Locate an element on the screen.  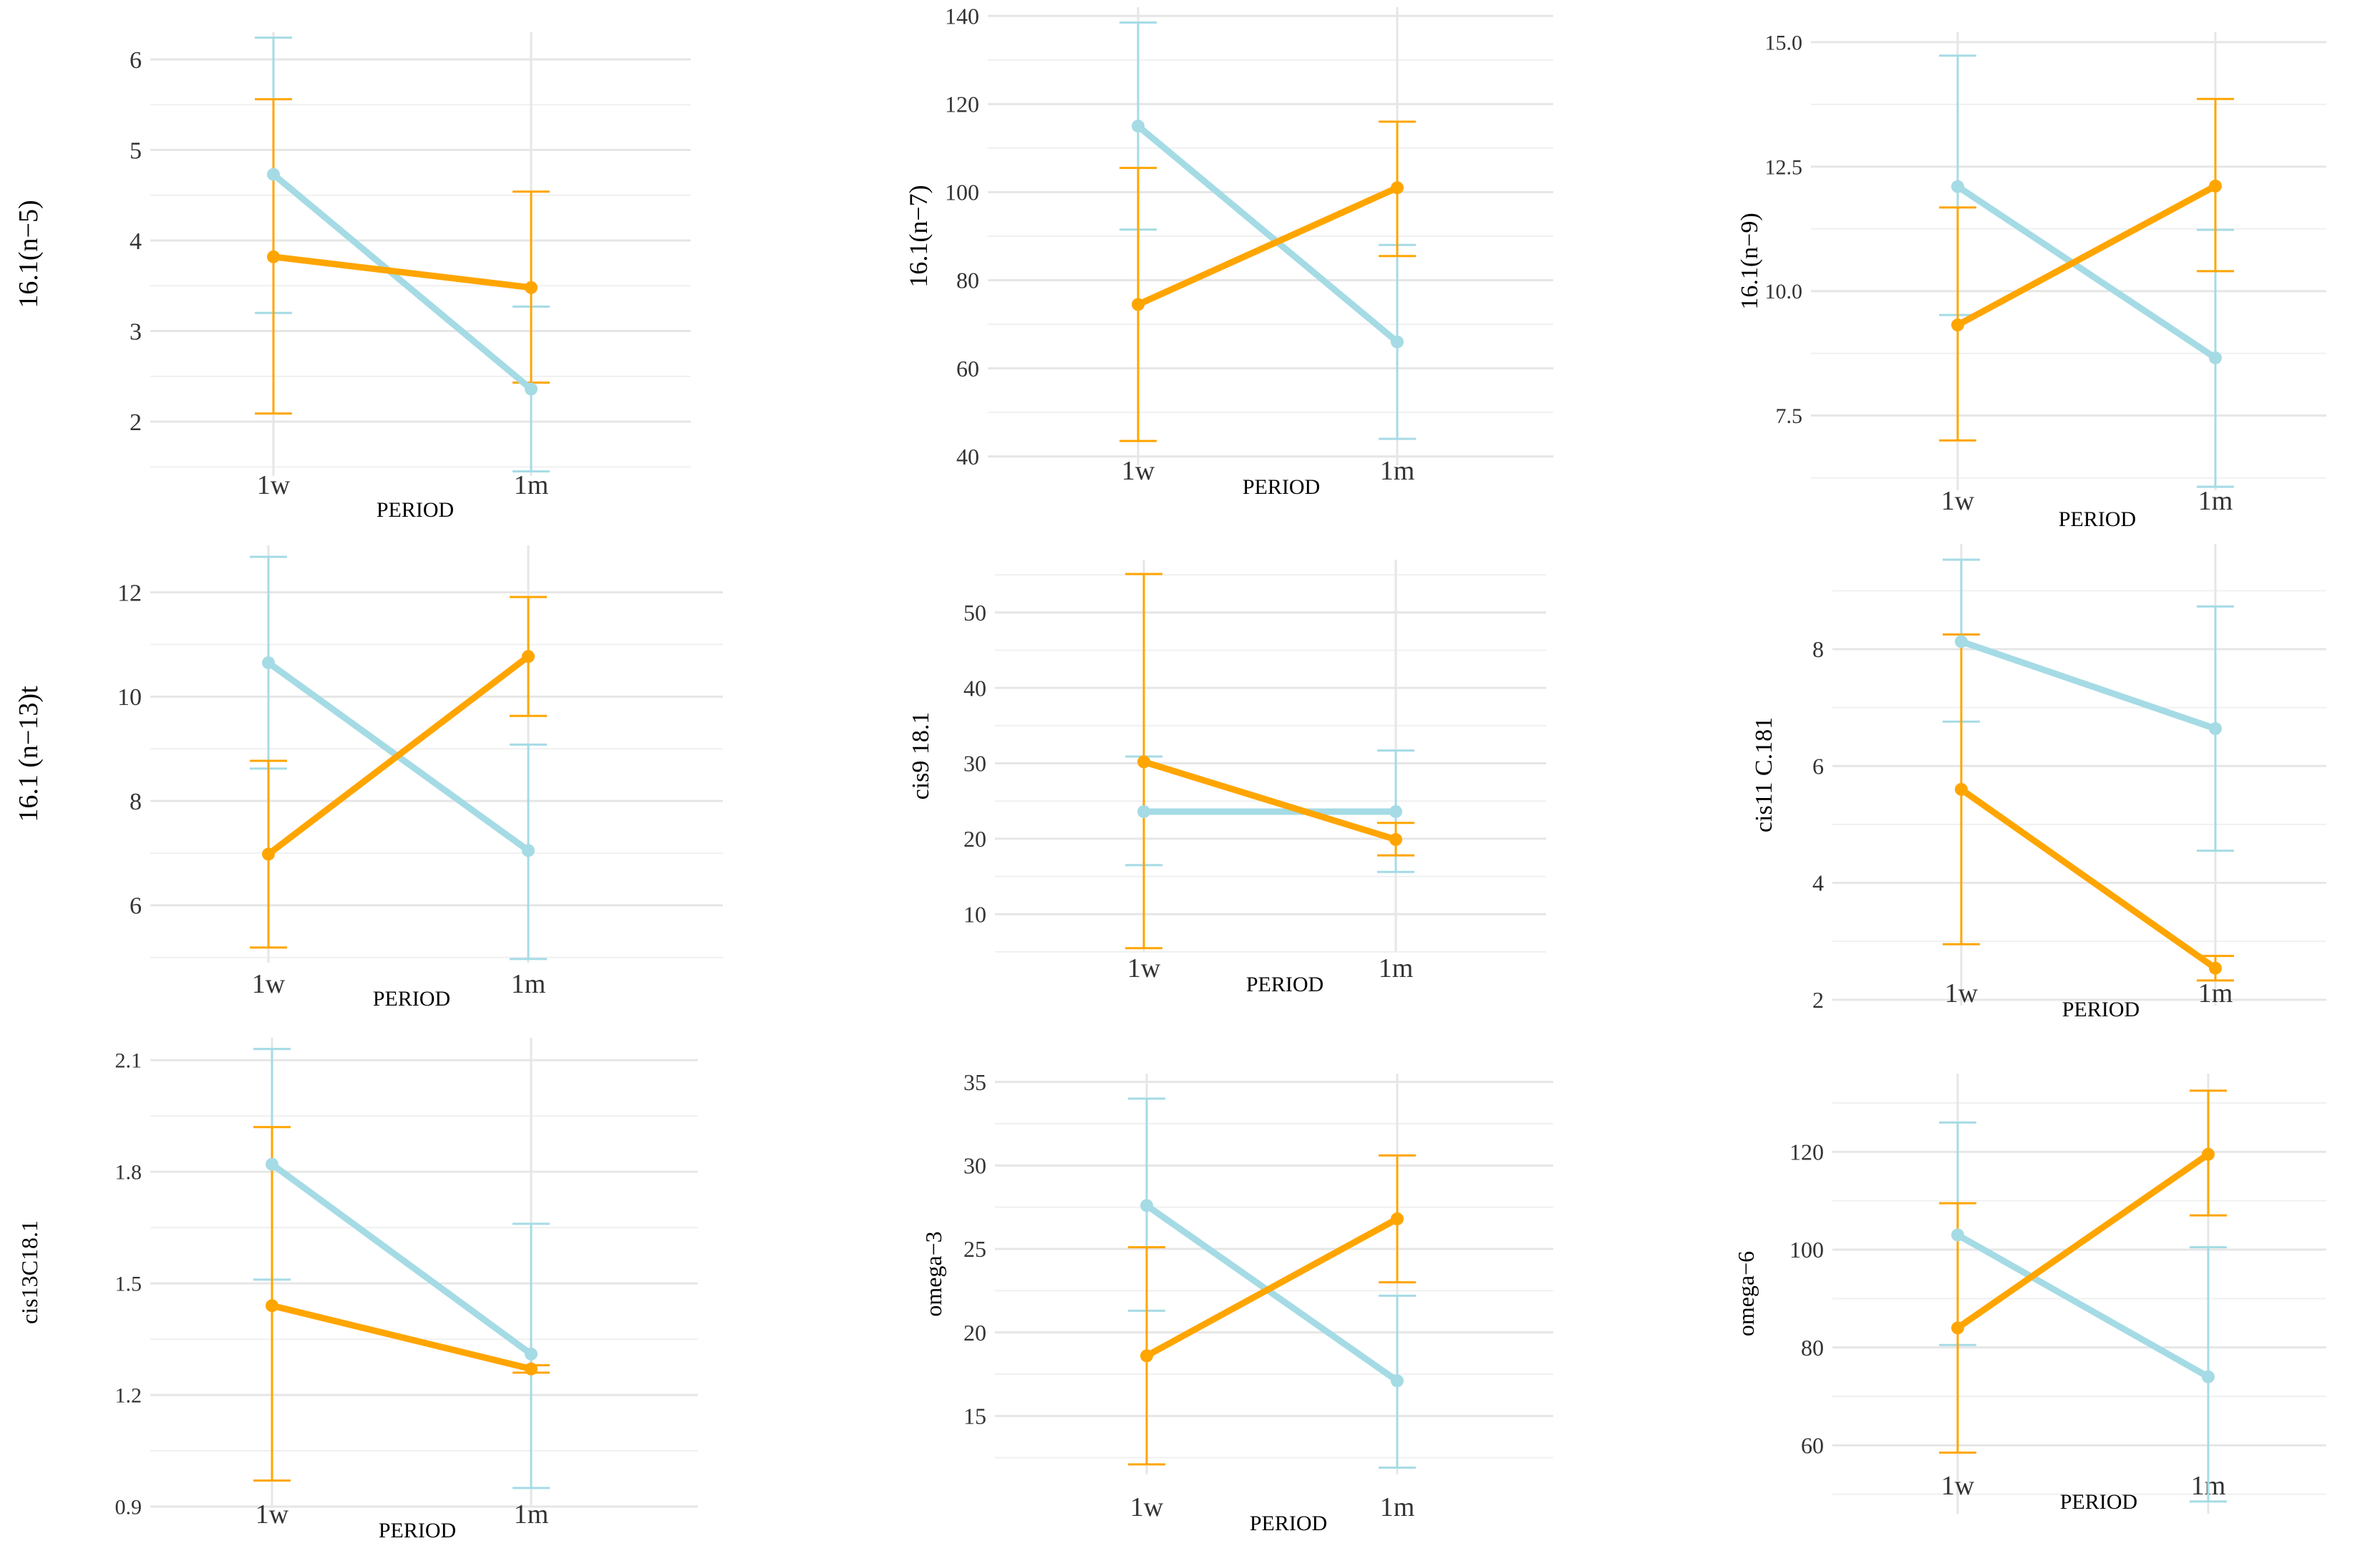
y-tick-label: 15 is located at coordinates (974, 1416).